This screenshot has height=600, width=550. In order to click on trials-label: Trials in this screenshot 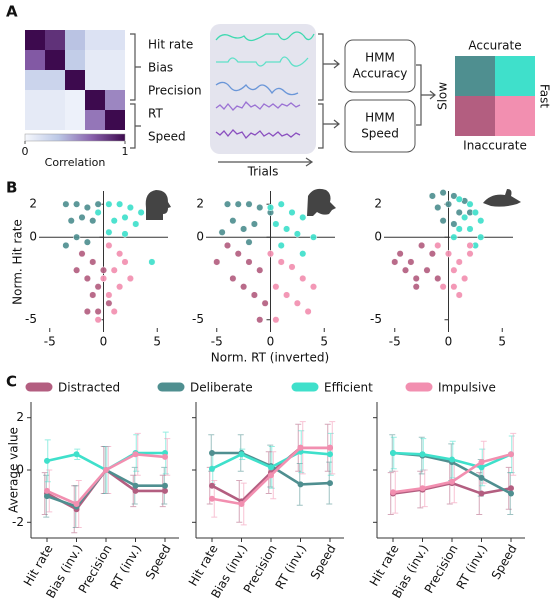, I will do `click(263, 172)`.